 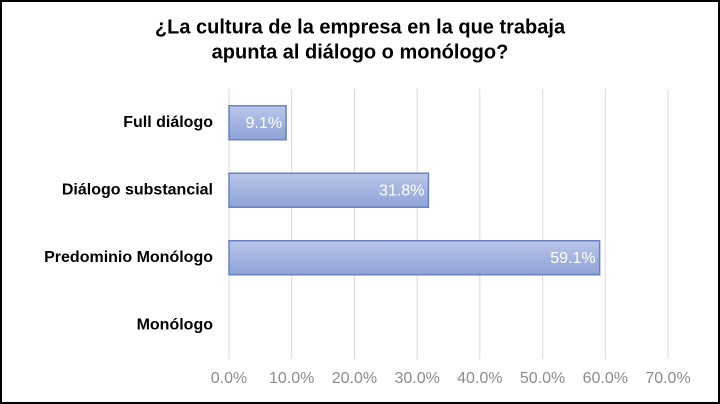 I want to click on x-tick-label: 70.0%, so click(x=667, y=378).